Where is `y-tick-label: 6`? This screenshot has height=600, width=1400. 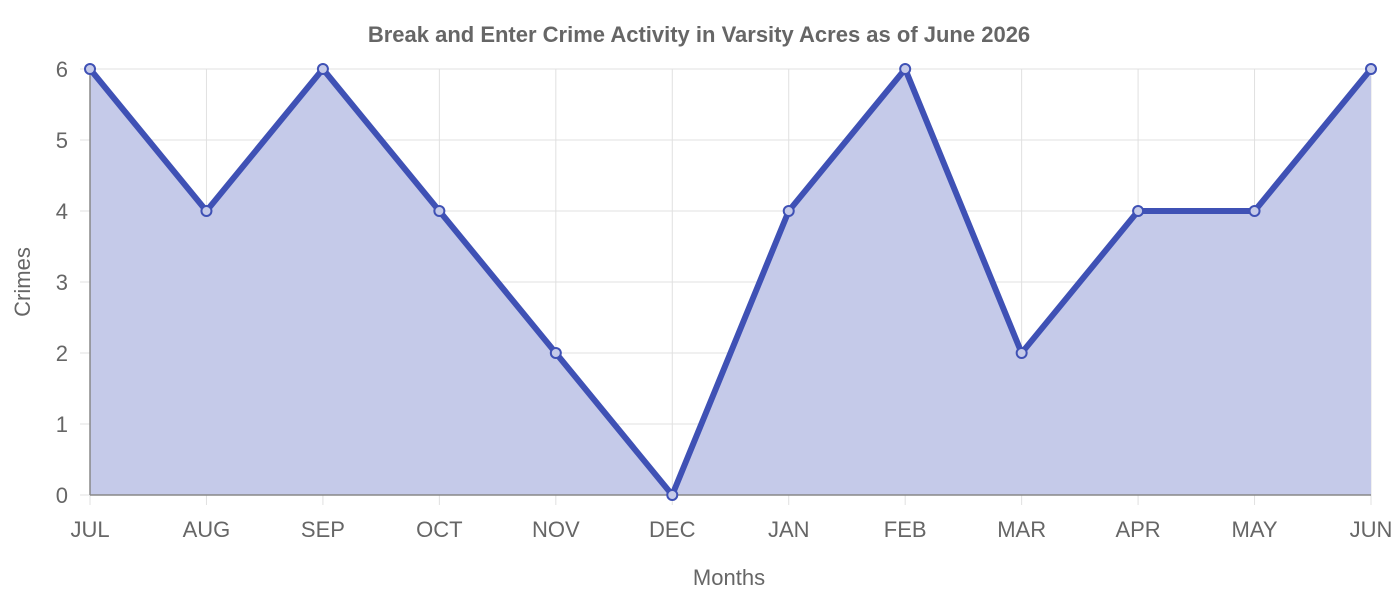
y-tick-label: 6 is located at coordinates (62, 69).